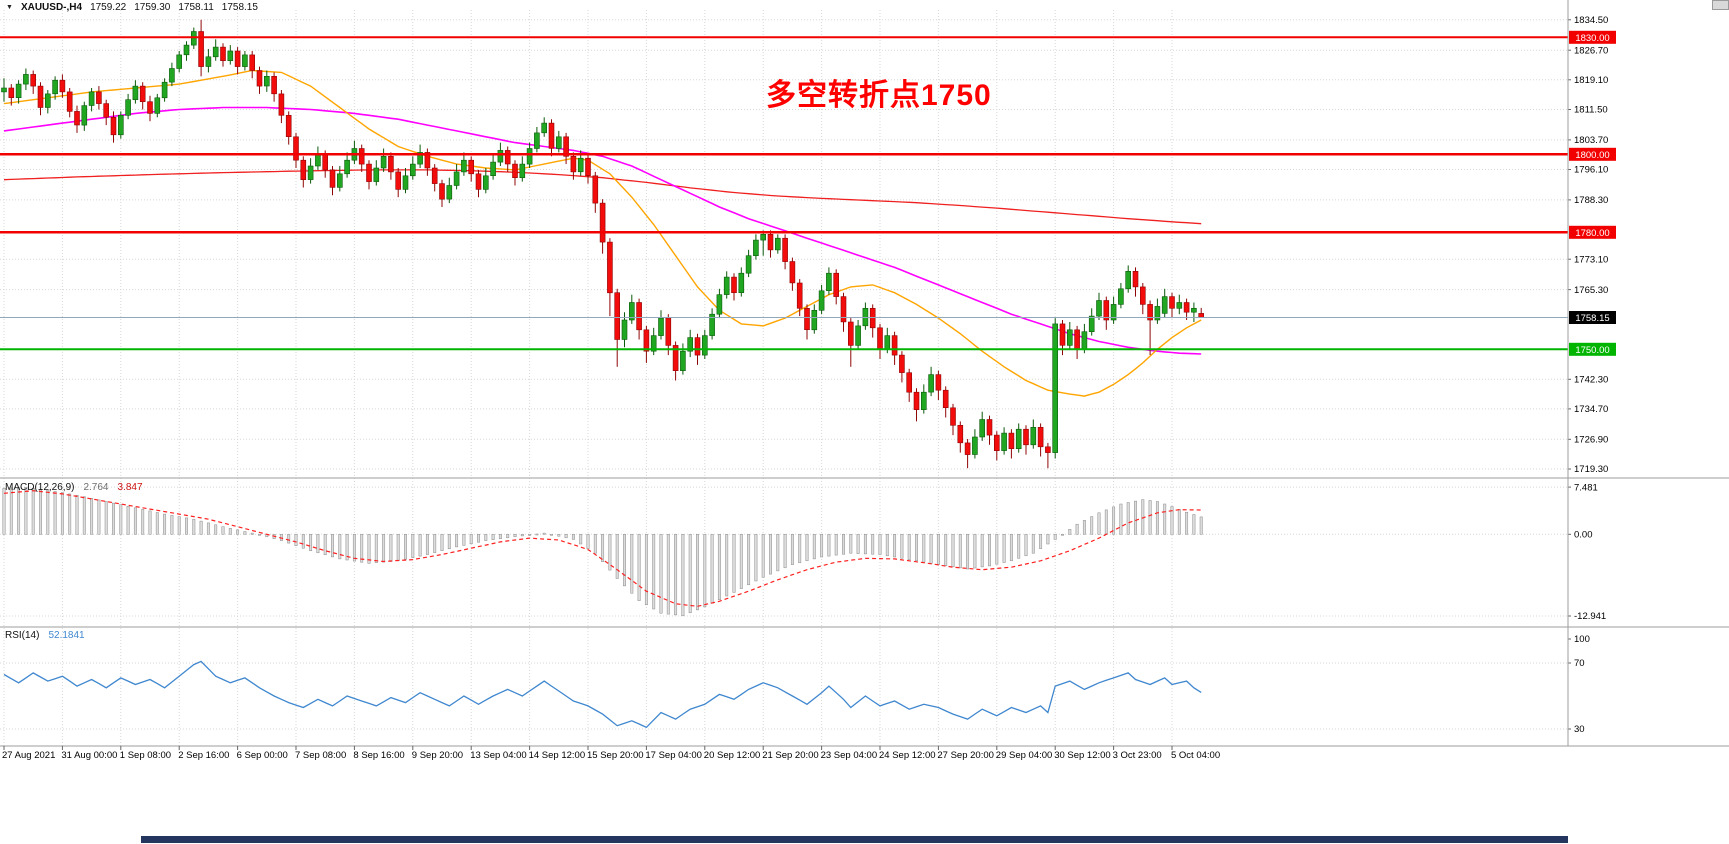  I want to click on price-axis-label: 1719.30, so click(1591, 469).